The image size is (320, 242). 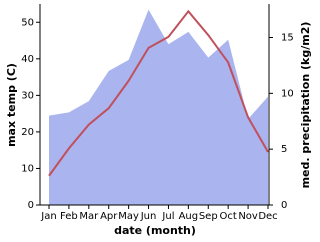 I want to click on x-tick-label: Jul, so click(x=167, y=216).